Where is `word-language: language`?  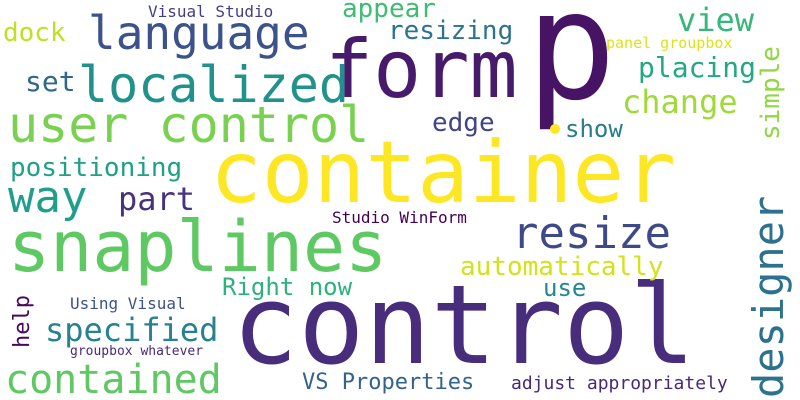 word-language: language is located at coordinates (199, 33).